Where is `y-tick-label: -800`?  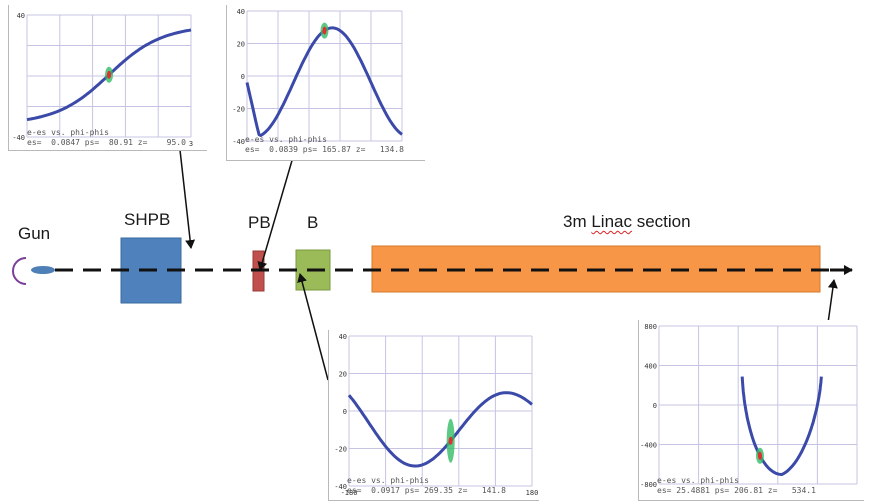 y-tick-label: -800 is located at coordinates (648, 485).